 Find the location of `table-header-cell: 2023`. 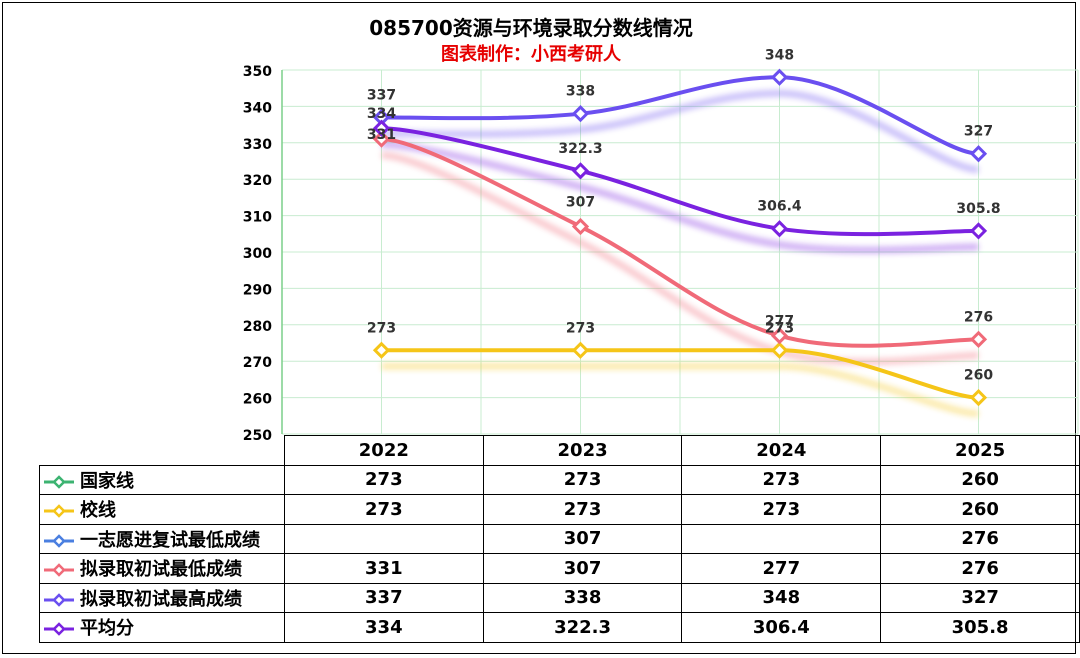

table-header-cell: 2023 is located at coordinates (582, 450).